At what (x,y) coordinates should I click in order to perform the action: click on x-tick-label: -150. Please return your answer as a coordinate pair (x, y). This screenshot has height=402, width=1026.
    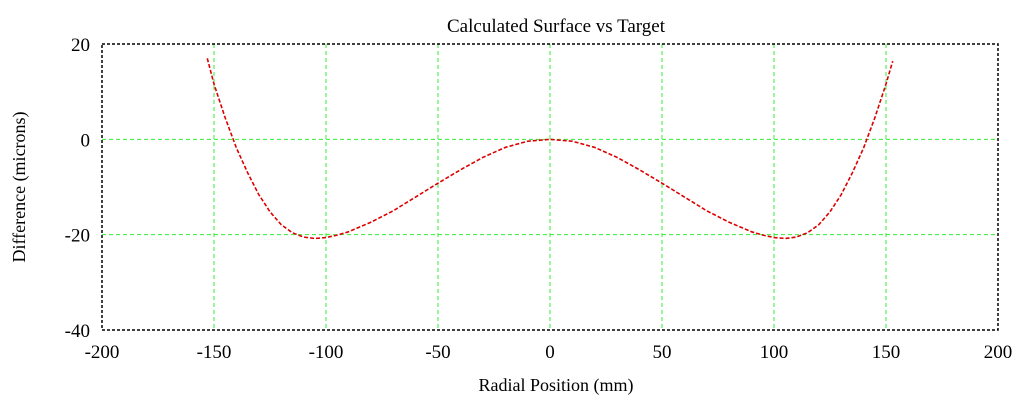
    Looking at the image, I should click on (214, 352).